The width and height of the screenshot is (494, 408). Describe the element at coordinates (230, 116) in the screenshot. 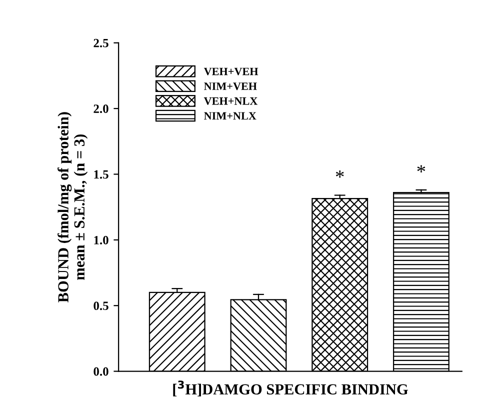

I see `legend-label: NIM+NLX` at that location.